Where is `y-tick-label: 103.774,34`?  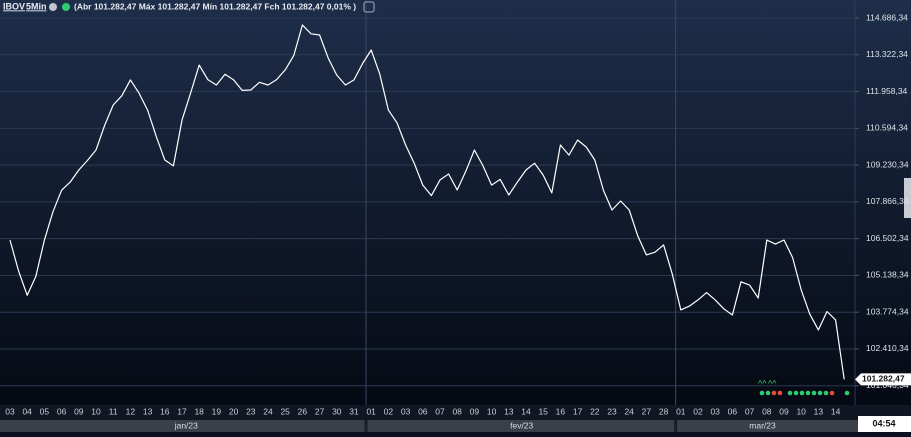
y-tick-label: 103.774,34 is located at coordinates (887, 311).